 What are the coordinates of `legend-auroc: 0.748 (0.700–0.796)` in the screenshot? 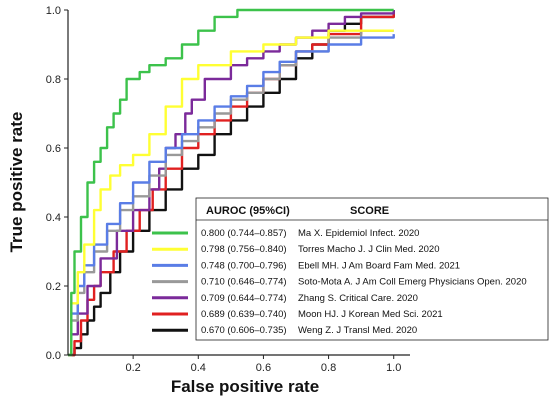 It's located at (244, 265).